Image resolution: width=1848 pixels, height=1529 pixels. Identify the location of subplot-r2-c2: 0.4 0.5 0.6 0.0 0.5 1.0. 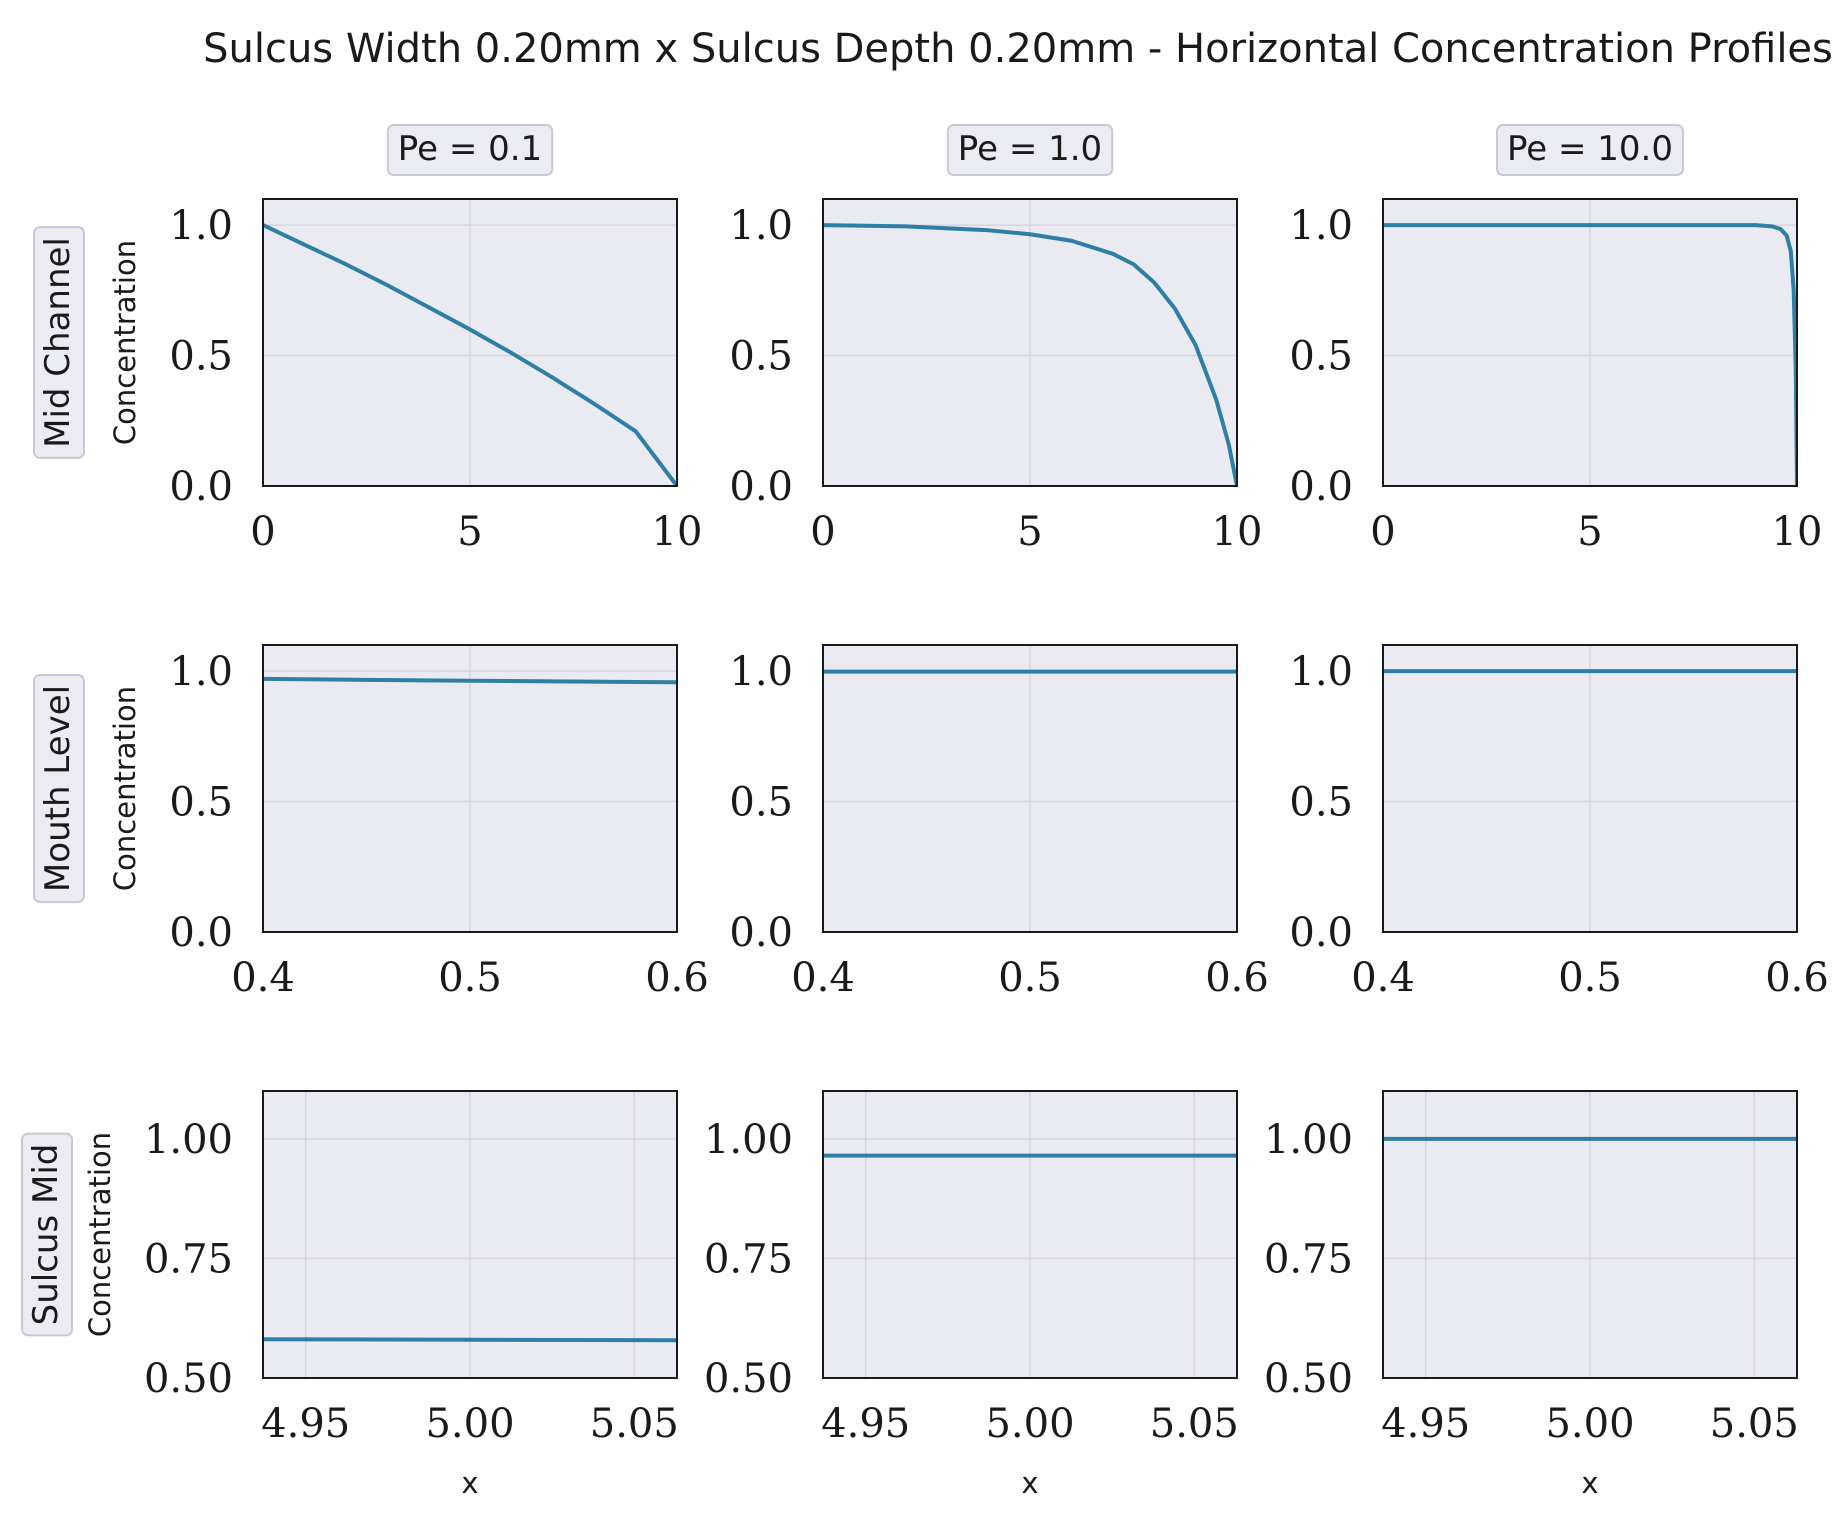
(999, 822).